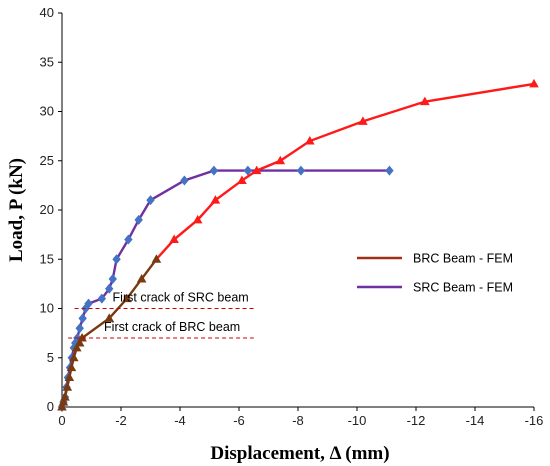  Describe the element at coordinates (475, 420) in the screenshot. I see `x-tick-label: -14` at that location.